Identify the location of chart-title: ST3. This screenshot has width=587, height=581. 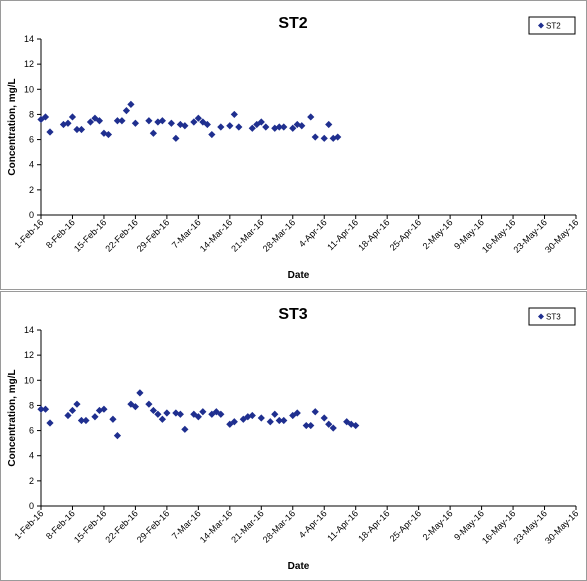
(292, 314).